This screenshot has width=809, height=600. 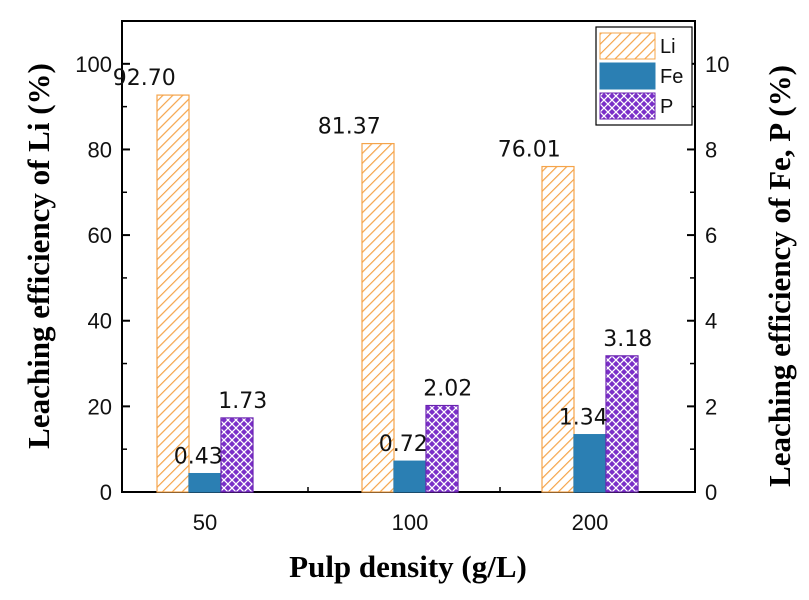 I want to click on legend-label-p: P, so click(x=666, y=107).